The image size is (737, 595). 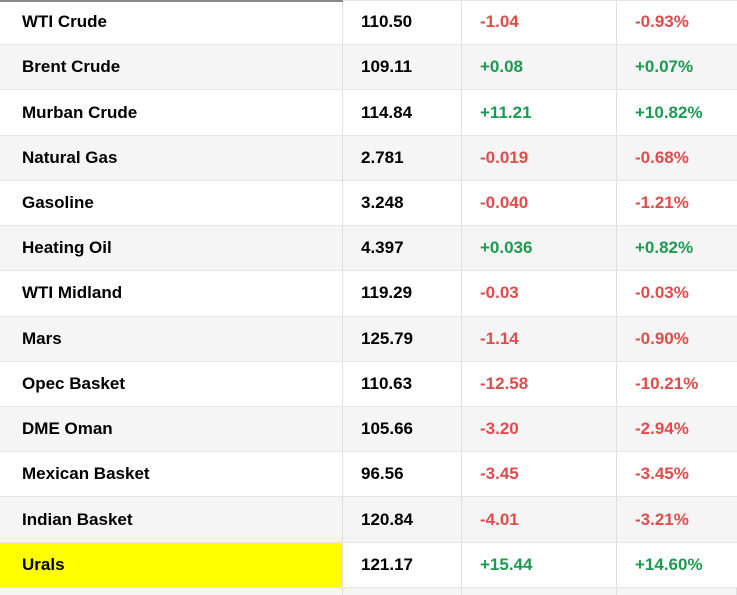 What do you see at coordinates (402, 339) in the screenshot?
I see `price-cell: 125.79` at bounding box center [402, 339].